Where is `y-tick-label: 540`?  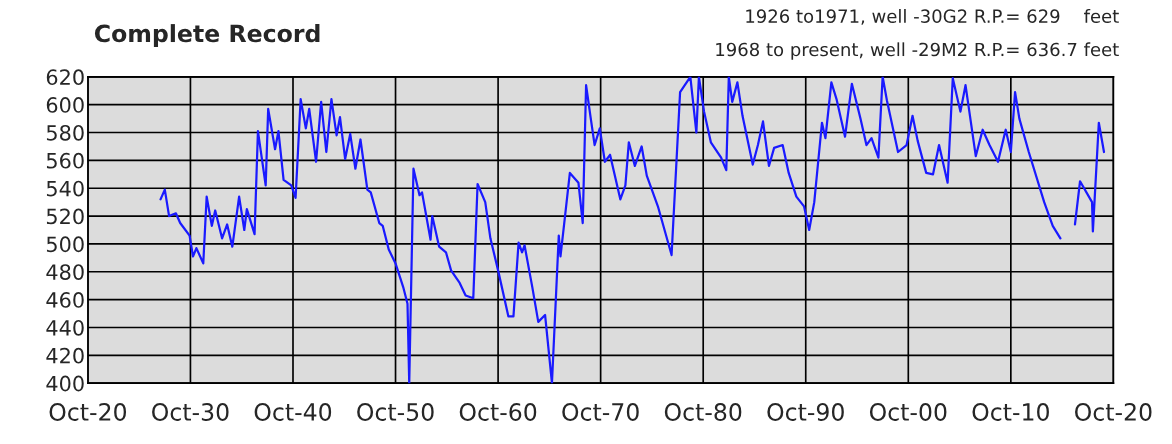
y-tick-label: 540 is located at coordinates (65, 188).